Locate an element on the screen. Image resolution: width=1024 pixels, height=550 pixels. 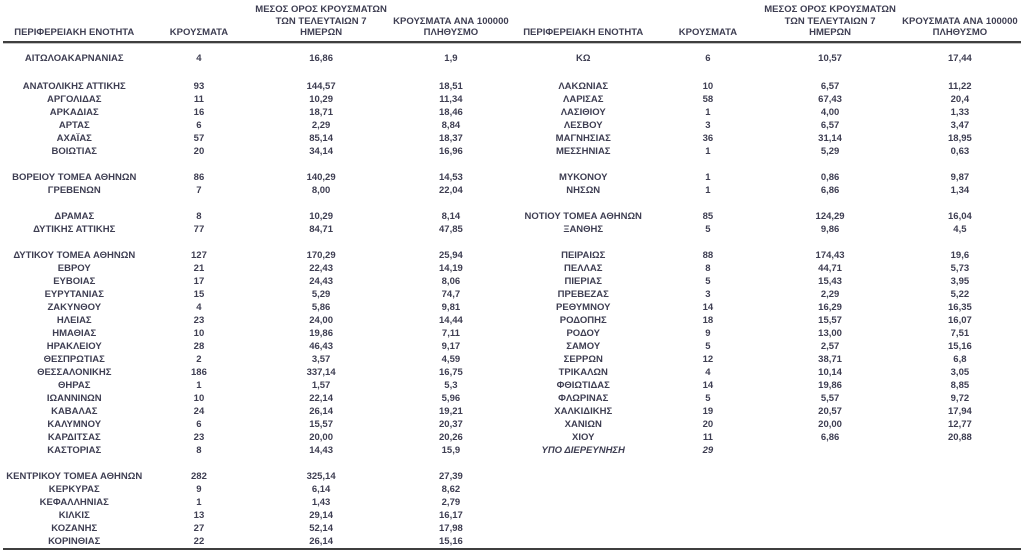
value-cell: 14 is located at coordinates (708, 307).